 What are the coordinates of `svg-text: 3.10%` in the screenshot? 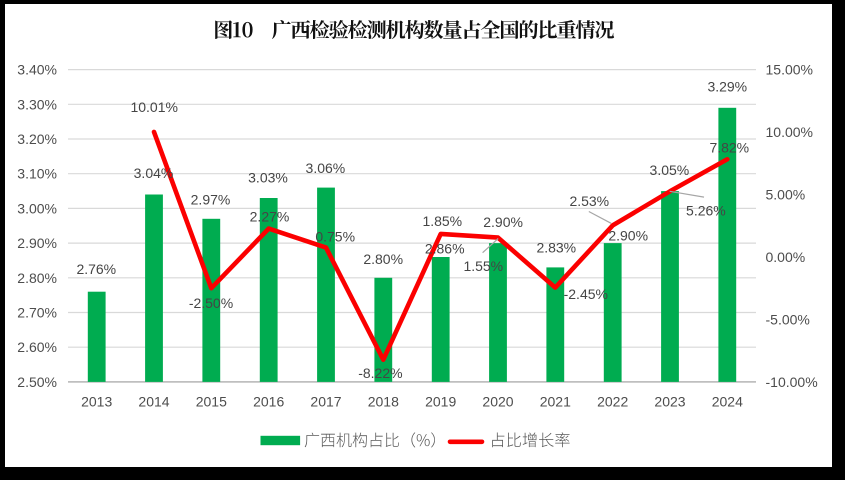 It's located at (37, 174).